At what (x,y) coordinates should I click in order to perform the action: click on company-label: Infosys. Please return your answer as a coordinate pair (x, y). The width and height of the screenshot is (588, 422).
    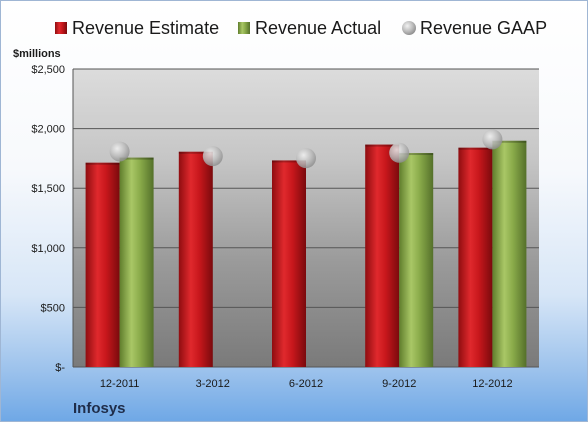
    Looking at the image, I should click on (99, 408).